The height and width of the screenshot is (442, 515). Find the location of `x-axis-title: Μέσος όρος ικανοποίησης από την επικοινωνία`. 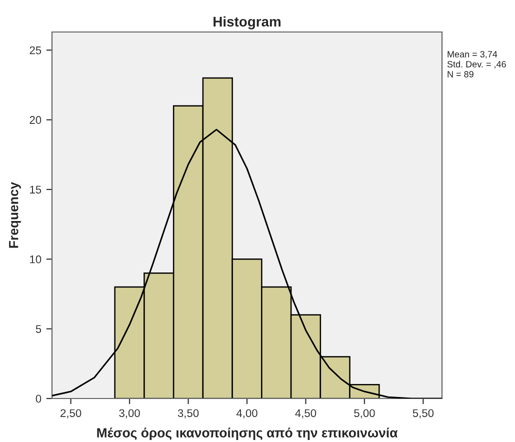

x-axis-title: Μέσος όρος ικανοποίησης από την επικοινωνία is located at coordinates (247, 434).